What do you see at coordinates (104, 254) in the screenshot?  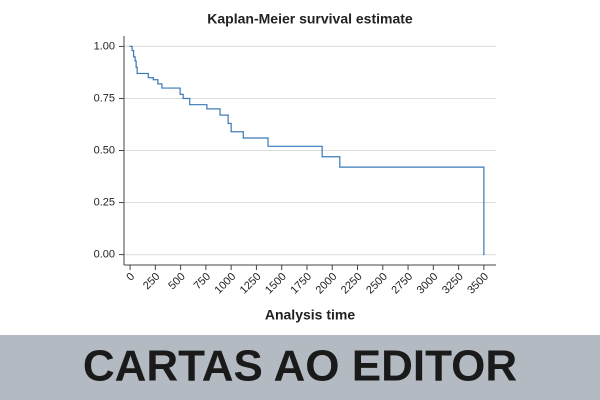 I see `y-tick-label: 0.00` at bounding box center [104, 254].